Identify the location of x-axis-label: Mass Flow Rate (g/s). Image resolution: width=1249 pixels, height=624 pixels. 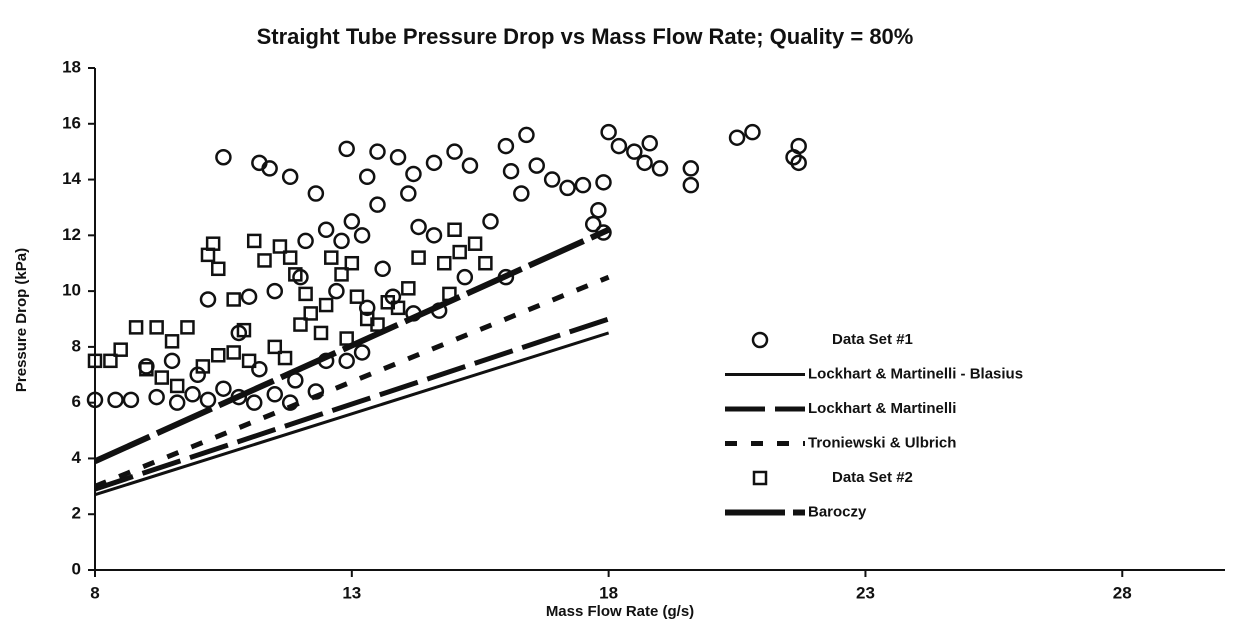
(620, 611).